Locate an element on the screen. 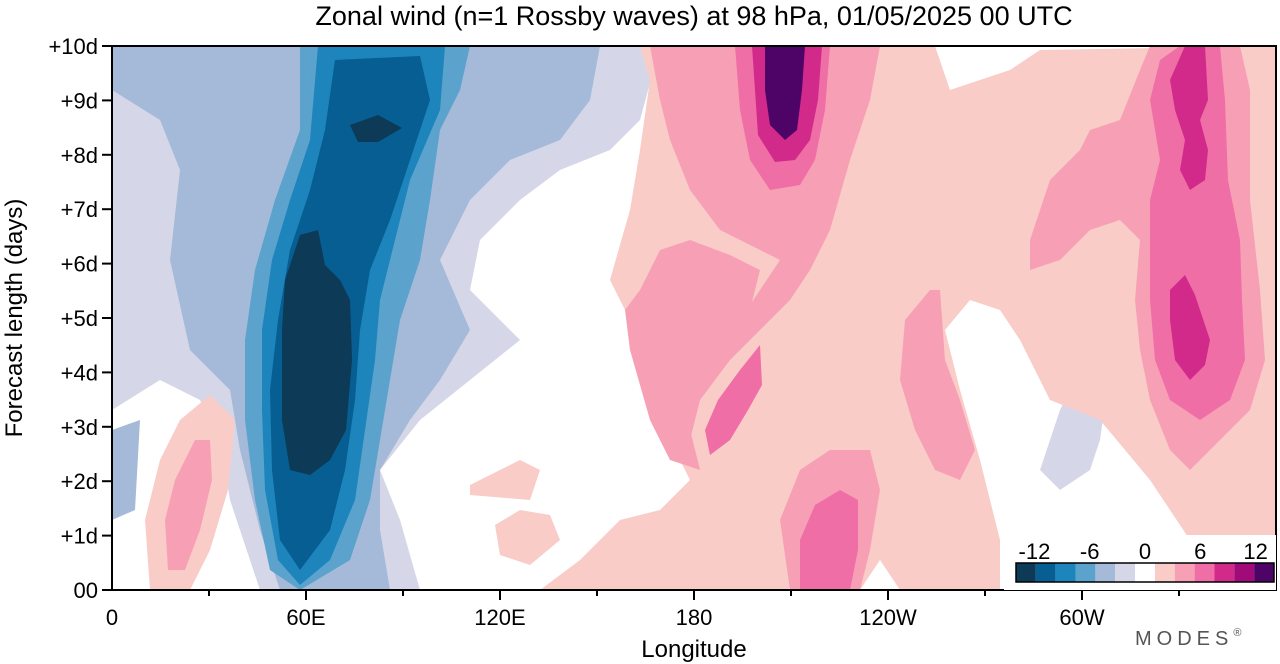 The height and width of the screenshot is (664, 1280). modes-logo: MODES® is located at coordinates (1190, 638).